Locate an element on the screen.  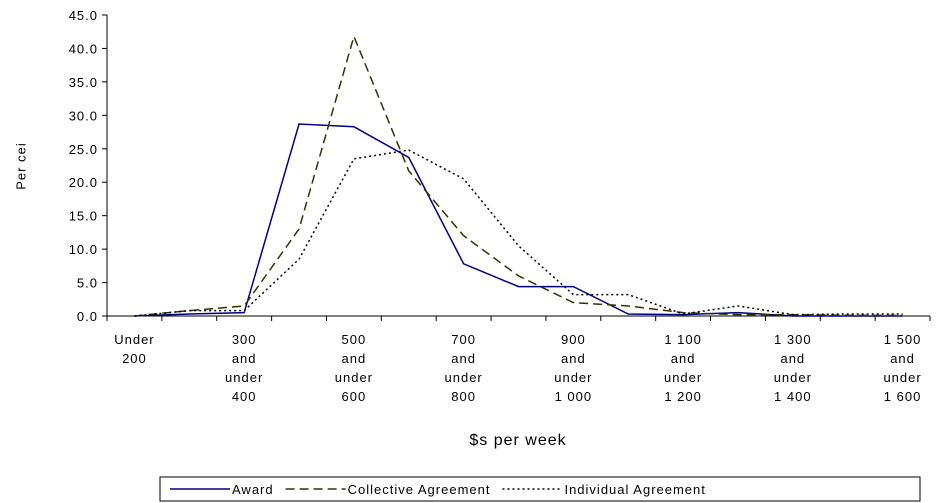
legend-label: Award is located at coordinates (253, 489).